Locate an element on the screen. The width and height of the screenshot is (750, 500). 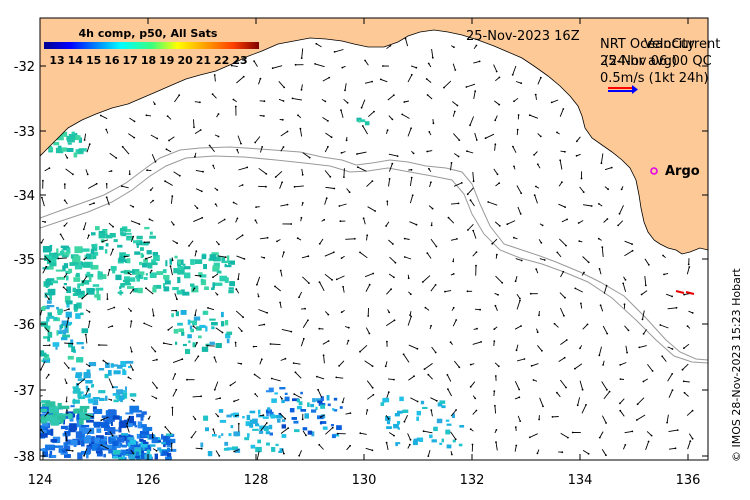
lon-tick-label: 136 is located at coordinates (688, 480).